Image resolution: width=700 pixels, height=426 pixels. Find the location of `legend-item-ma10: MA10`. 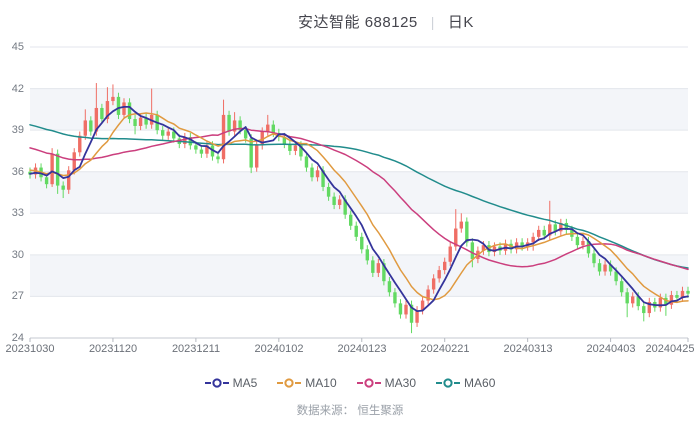

legend-item-ma10: MA10 is located at coordinates (307, 383).